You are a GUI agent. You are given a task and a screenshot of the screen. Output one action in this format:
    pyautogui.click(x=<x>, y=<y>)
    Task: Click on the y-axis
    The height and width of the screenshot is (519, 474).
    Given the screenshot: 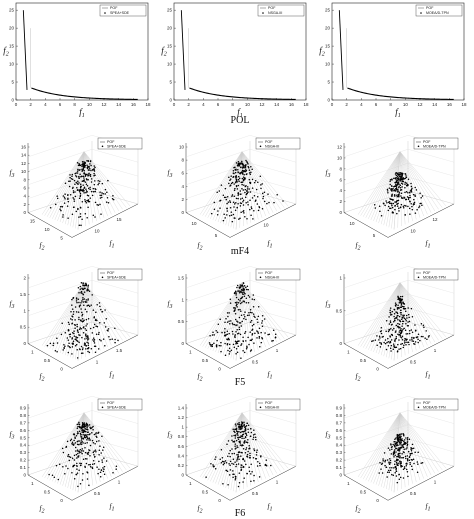 What is the action you would take?
    pyautogui.click(x=50, y=487)
    